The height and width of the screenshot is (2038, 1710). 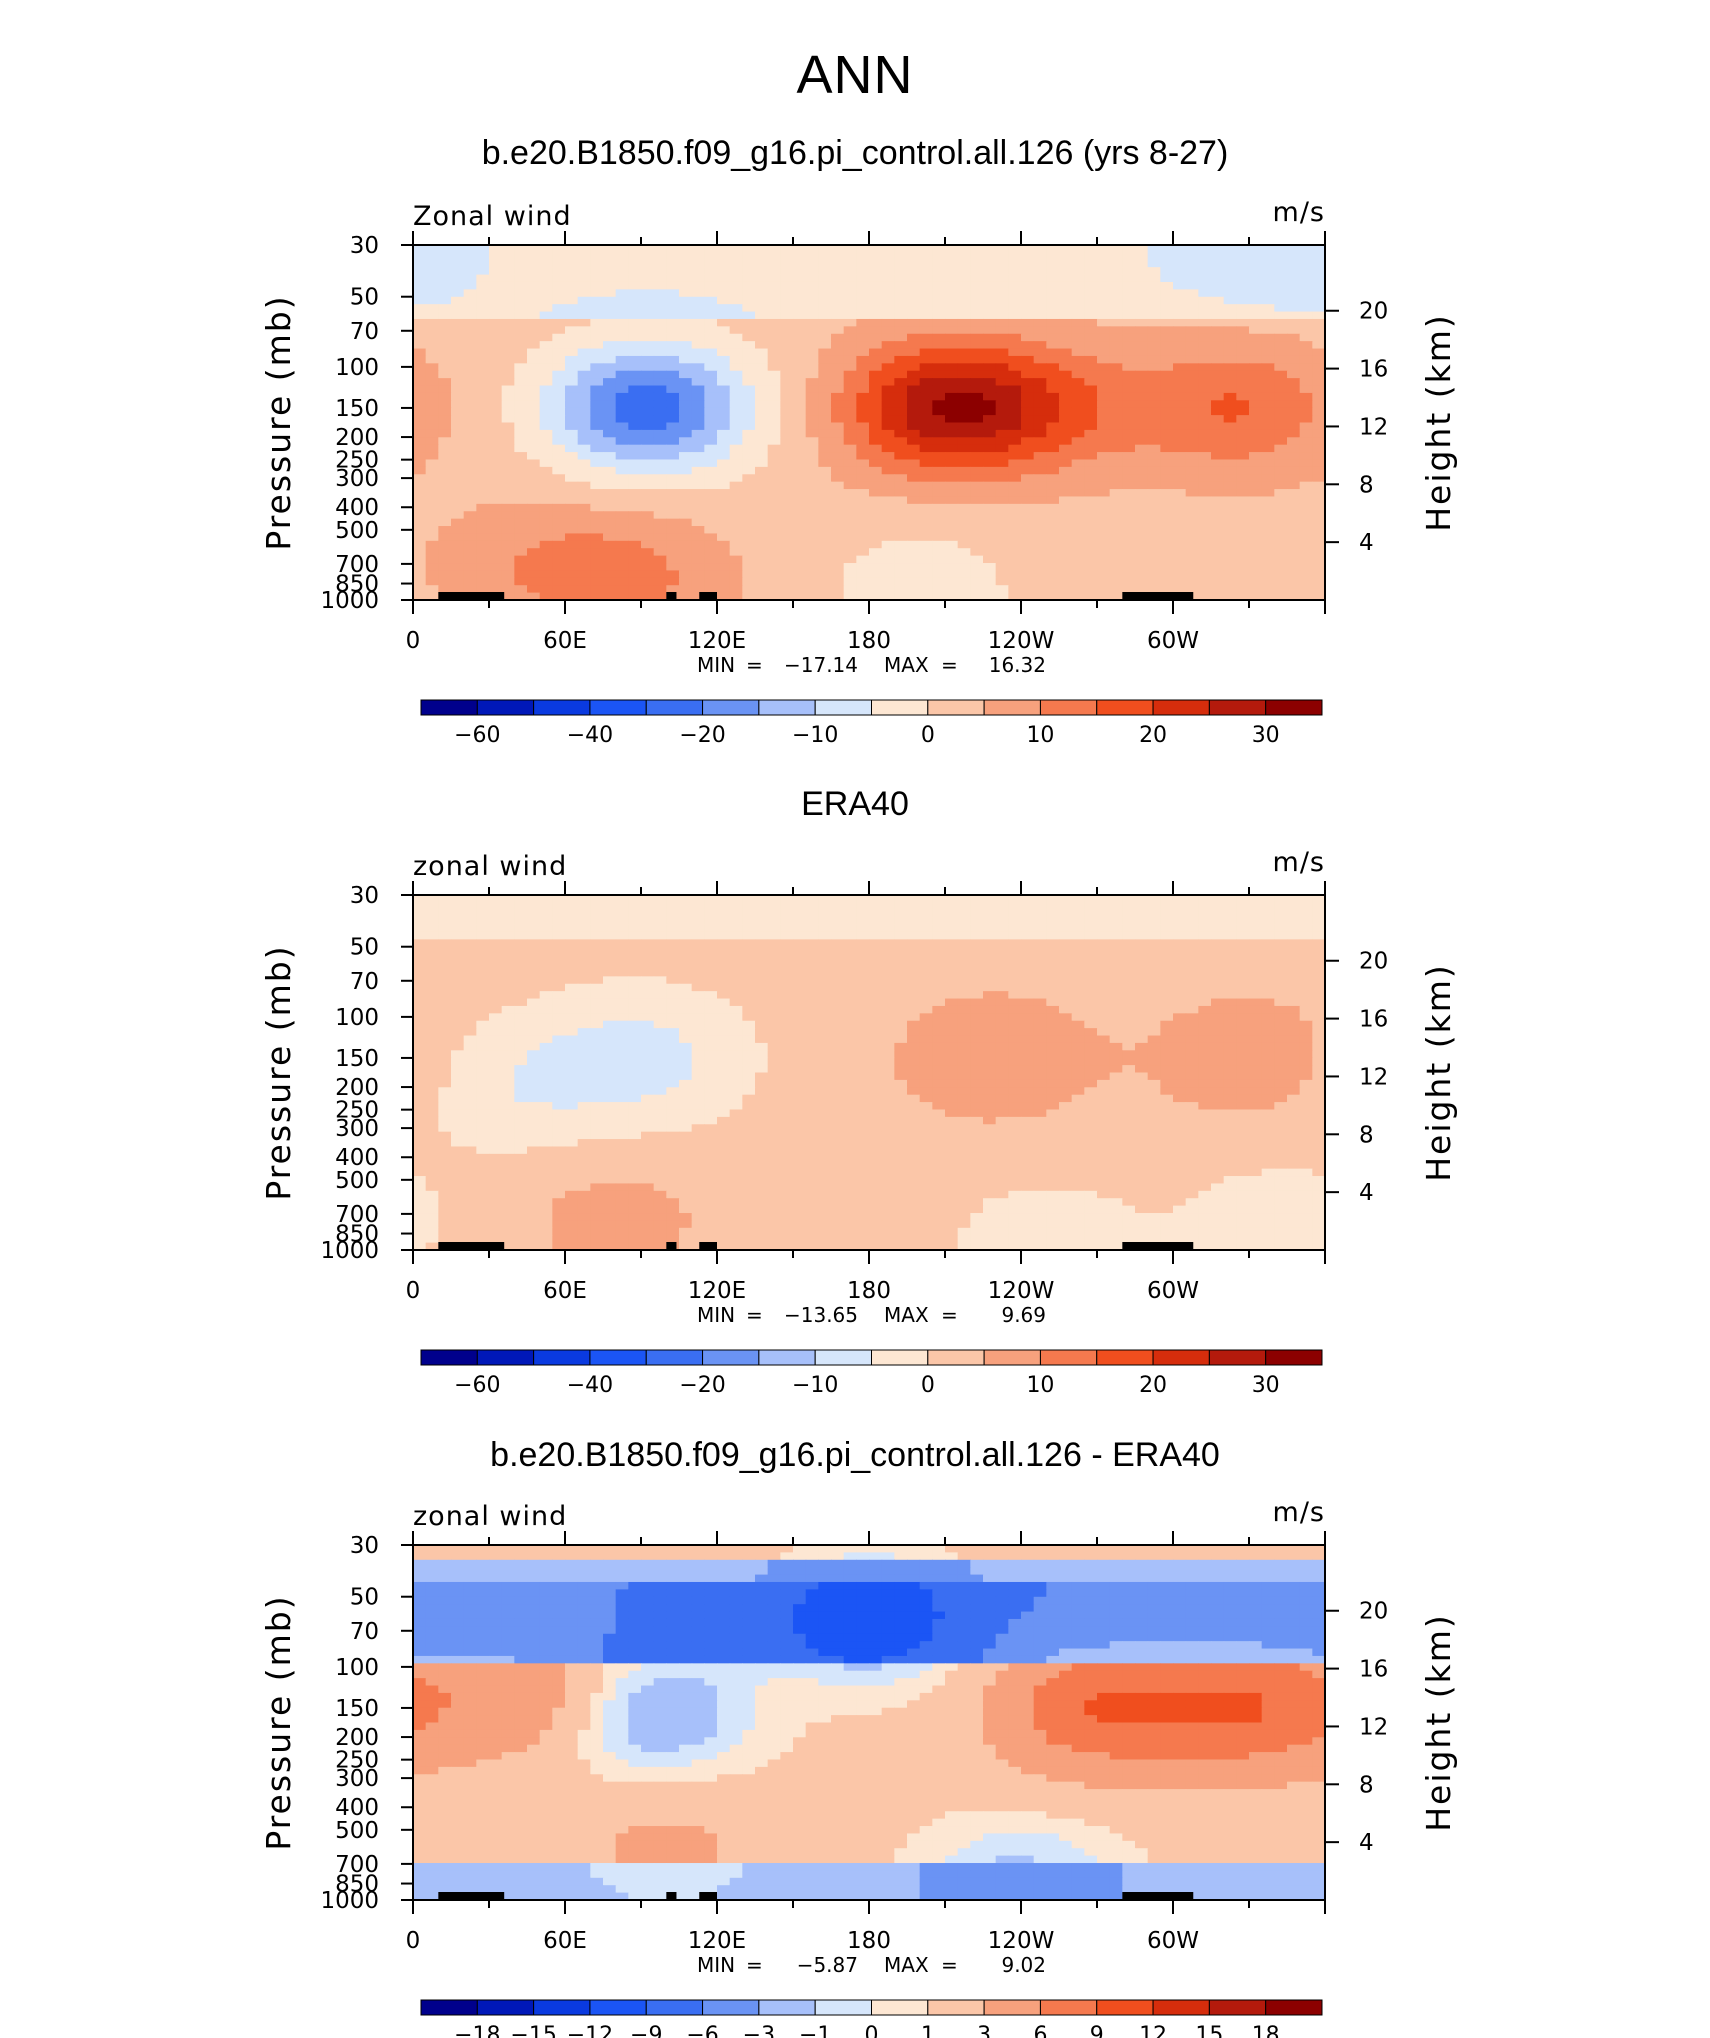 What do you see at coordinates (1266, 735) in the screenshot?
I see `colorbar-label: 30` at bounding box center [1266, 735].